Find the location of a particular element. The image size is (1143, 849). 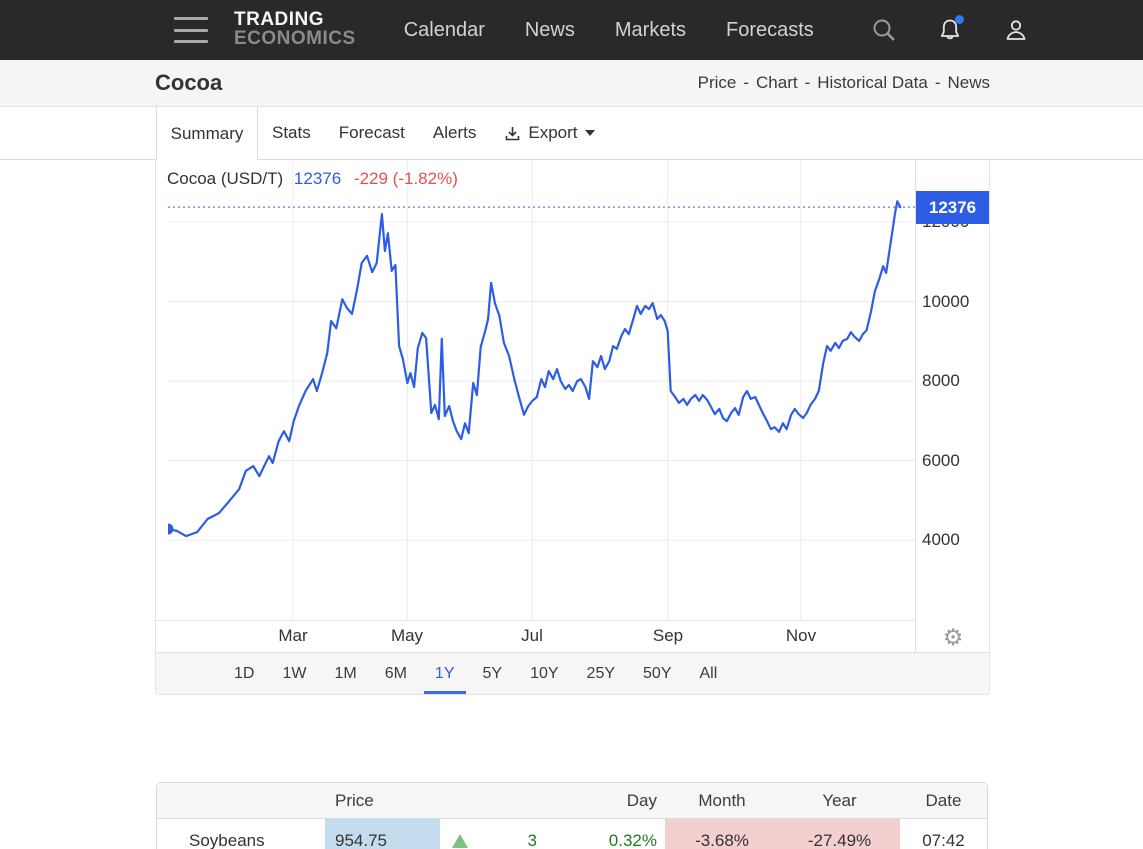

price-cell: 954.75 is located at coordinates (382, 834).